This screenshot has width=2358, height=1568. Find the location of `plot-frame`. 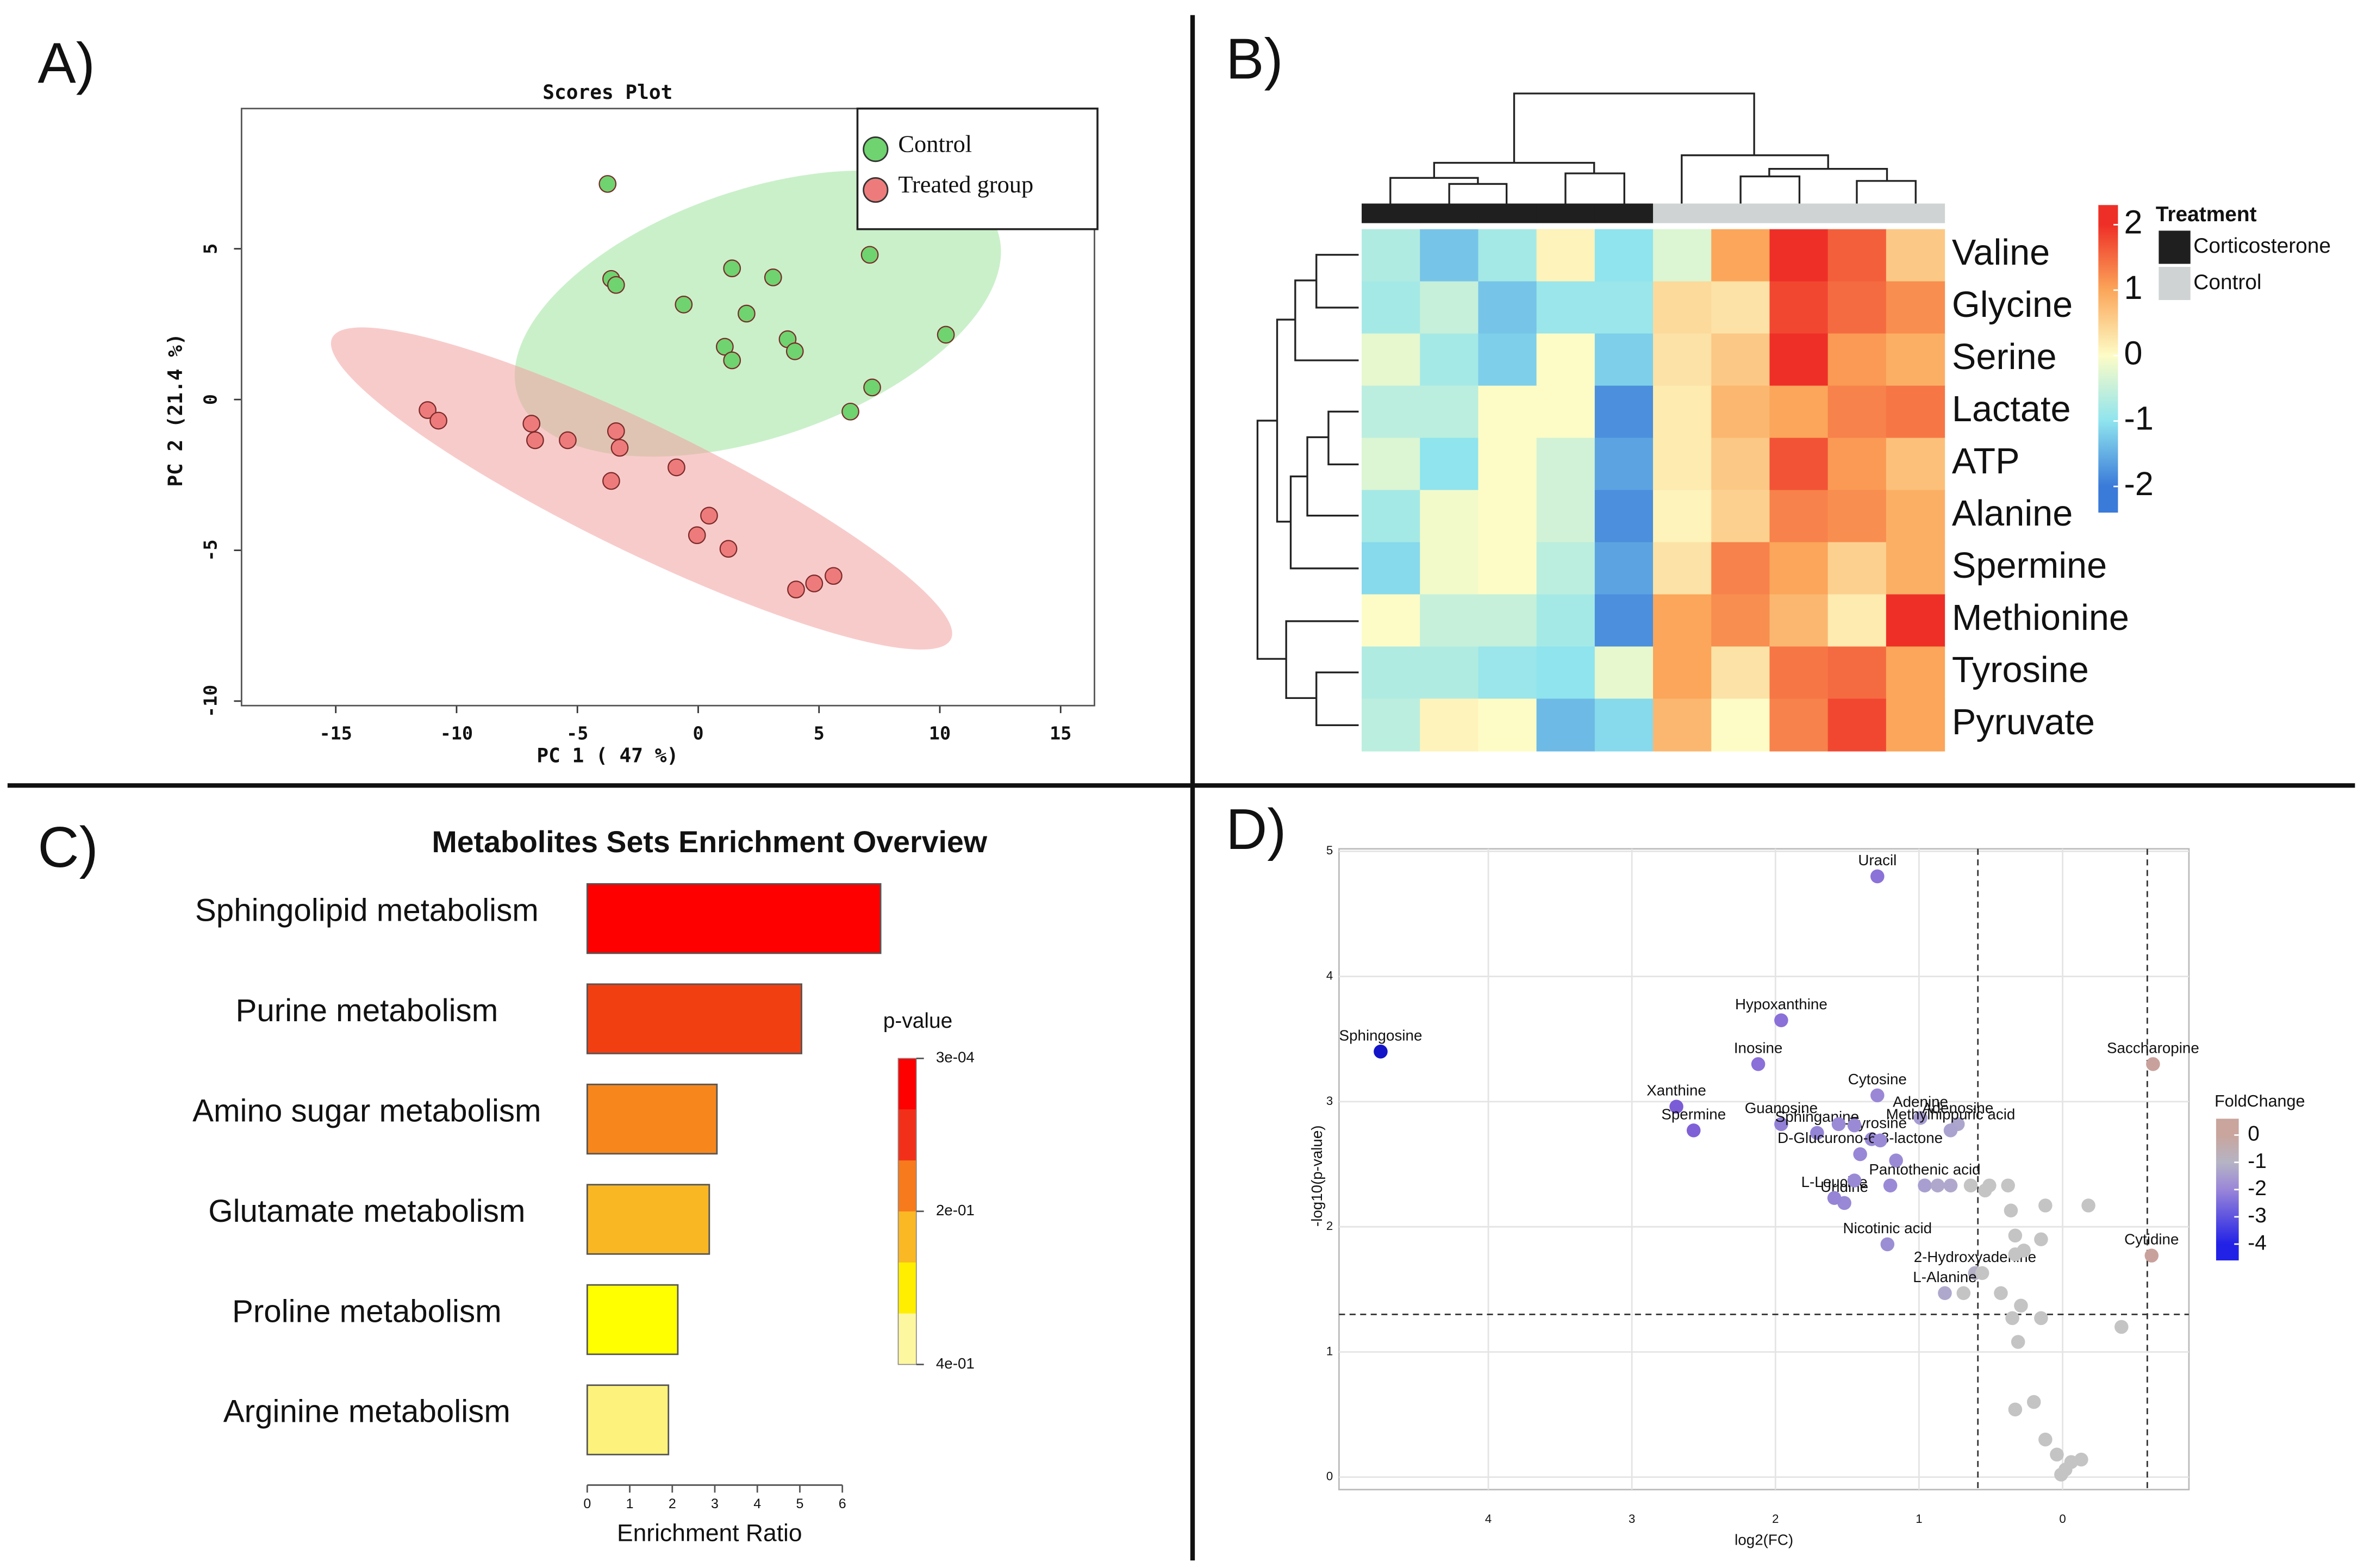

plot-frame is located at coordinates (667, 407).